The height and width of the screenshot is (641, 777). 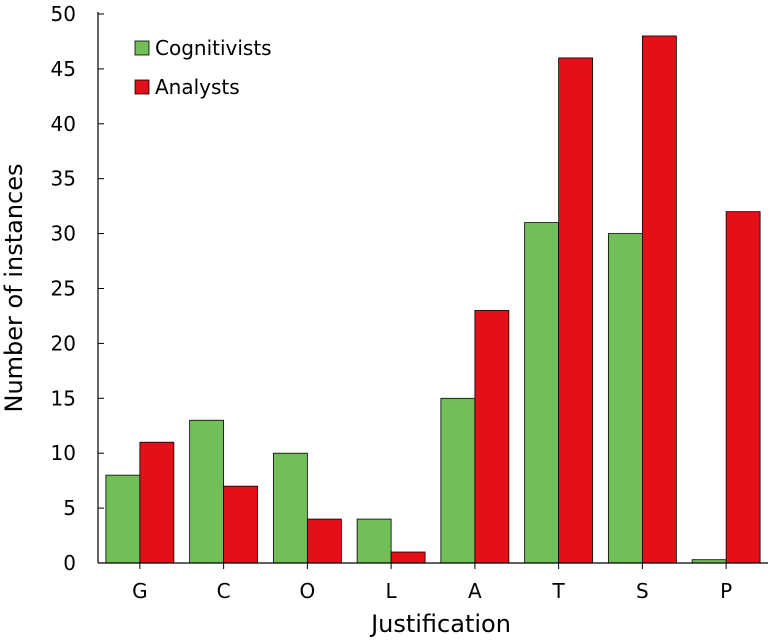 I want to click on x-axis-title: Justification, so click(x=440, y=624).